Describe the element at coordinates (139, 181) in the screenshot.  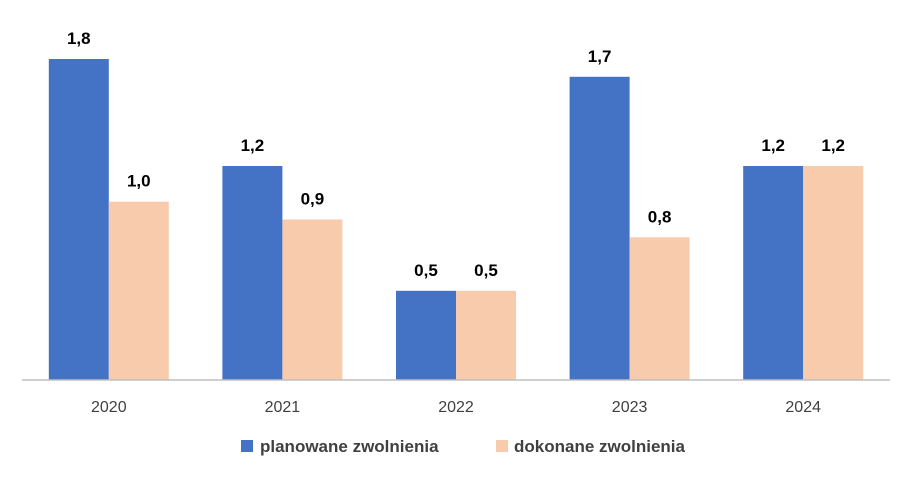
I see `value-label-2020-series-1: 1,0` at that location.